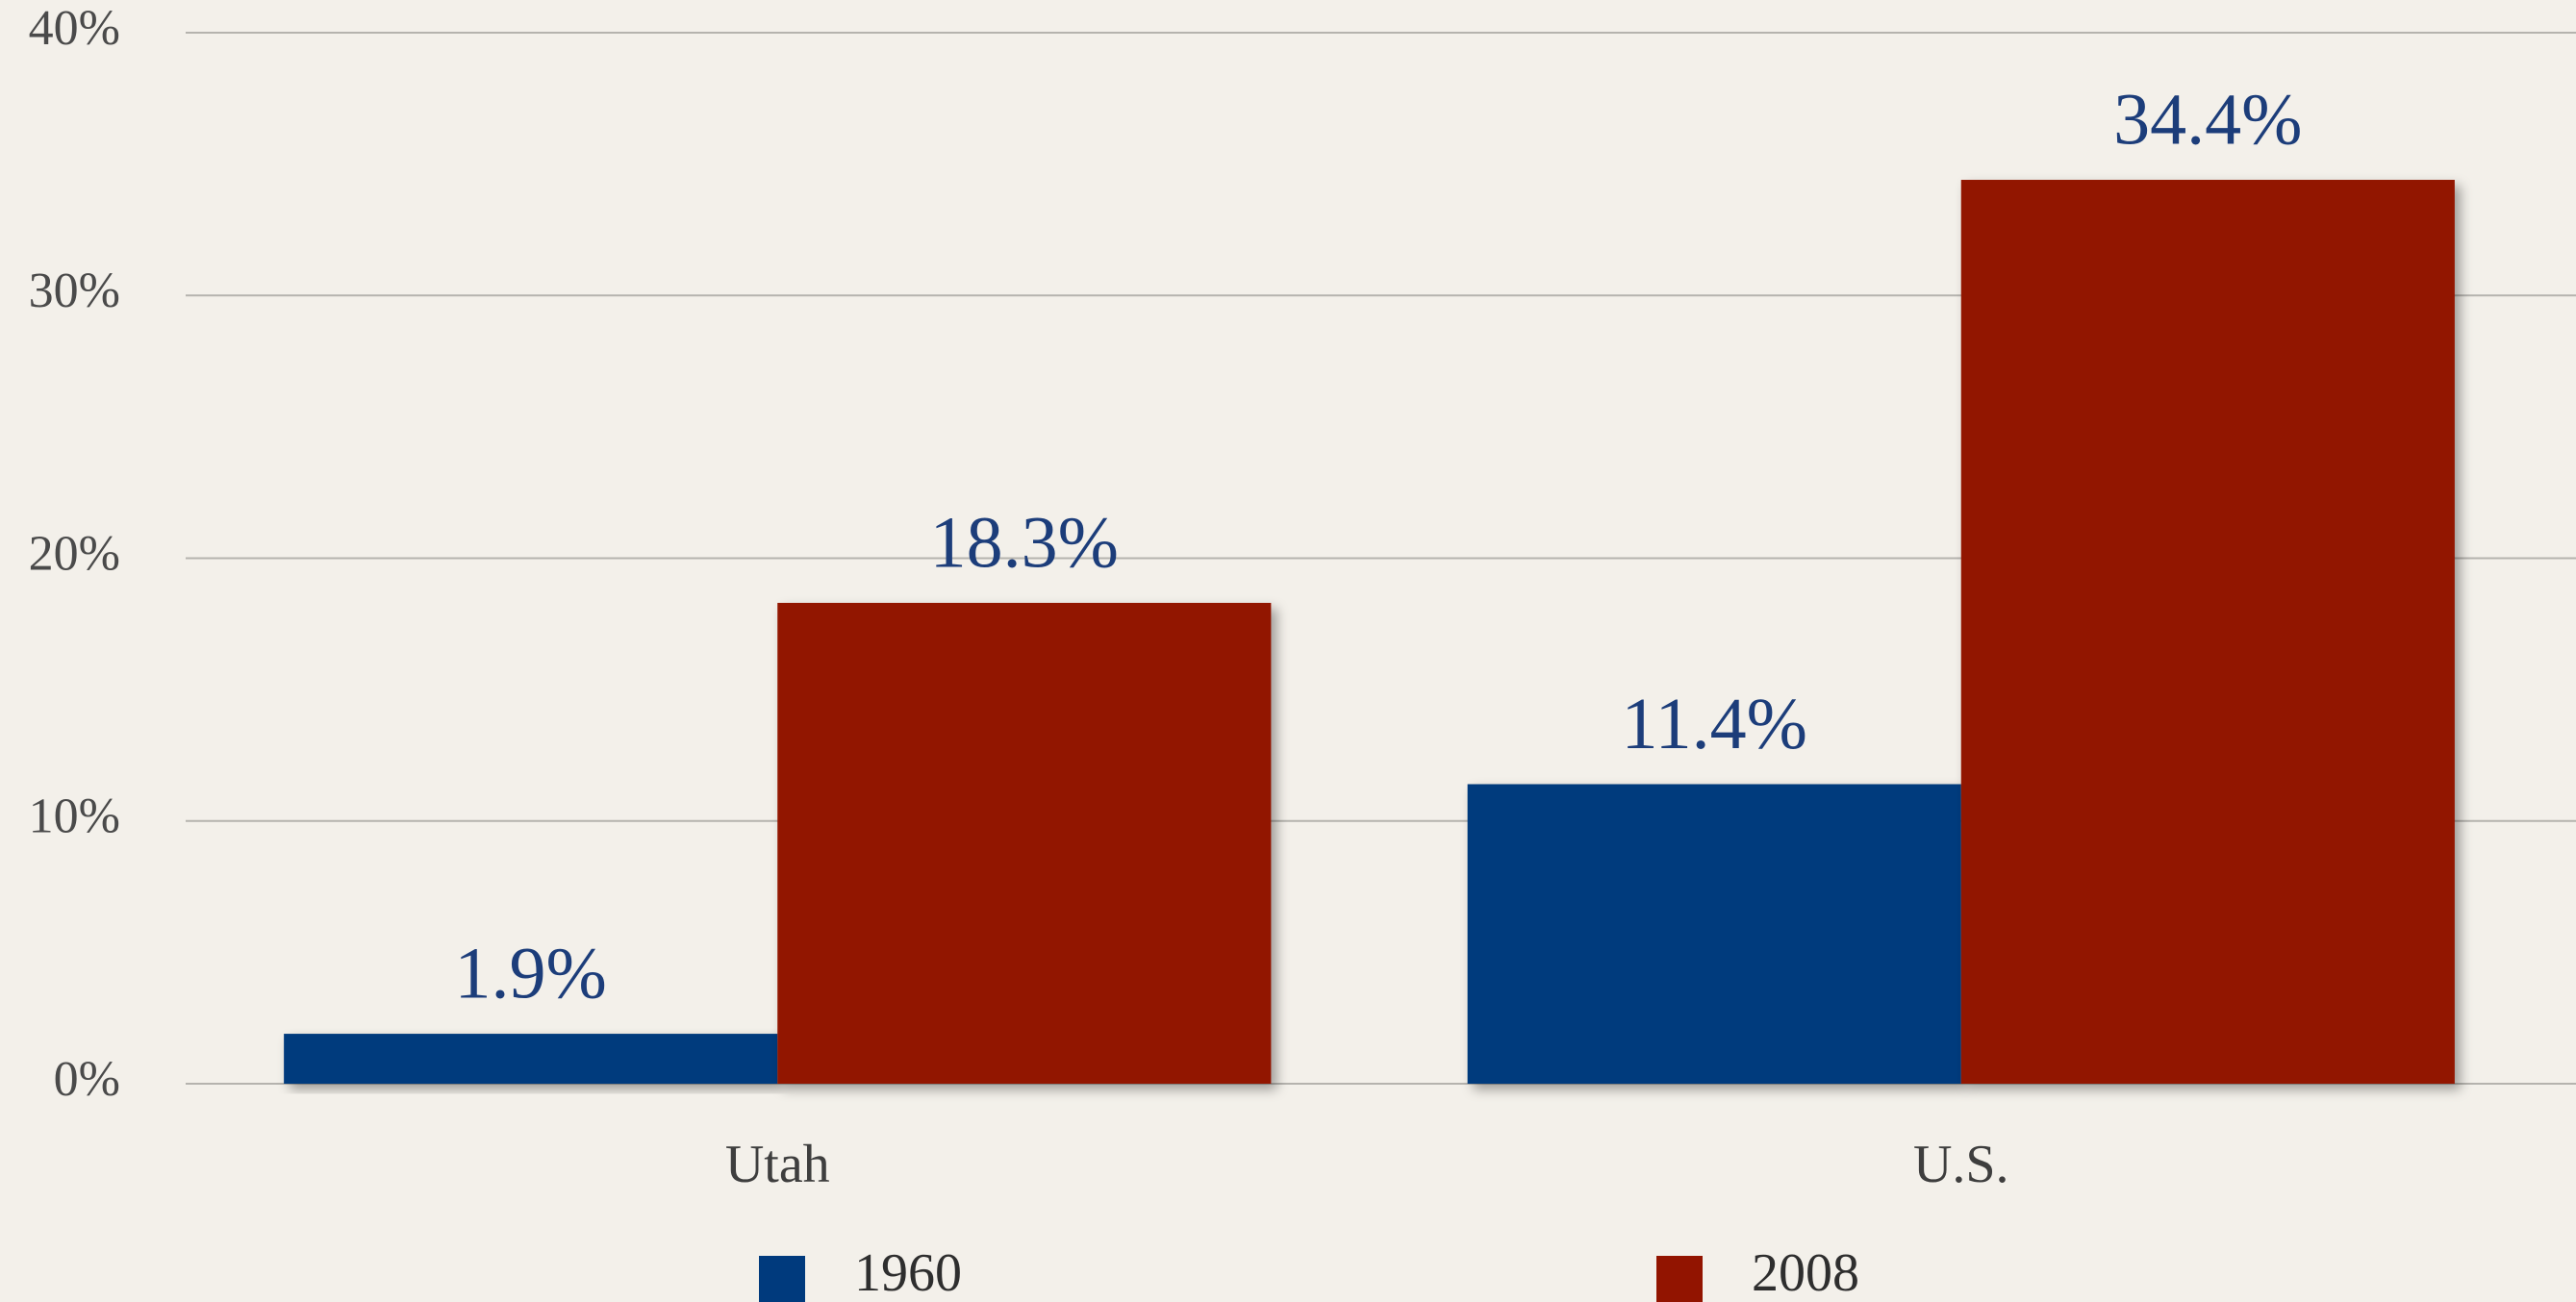 The width and height of the screenshot is (2576, 1302). I want to click on x-tick-label: Utah, so click(777, 1164).